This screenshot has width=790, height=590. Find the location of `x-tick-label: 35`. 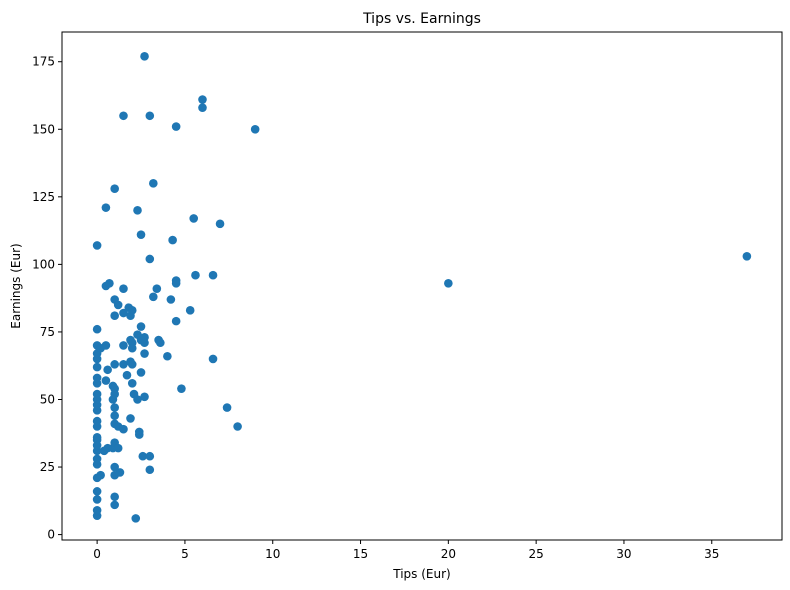

x-tick-label: 35 is located at coordinates (711, 554).